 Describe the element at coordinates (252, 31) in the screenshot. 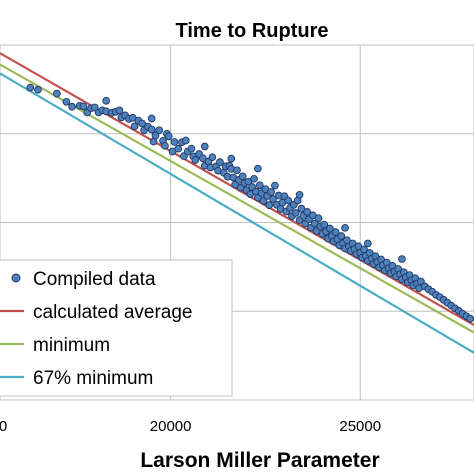

I see `chart-title: Time to Rupture` at that location.